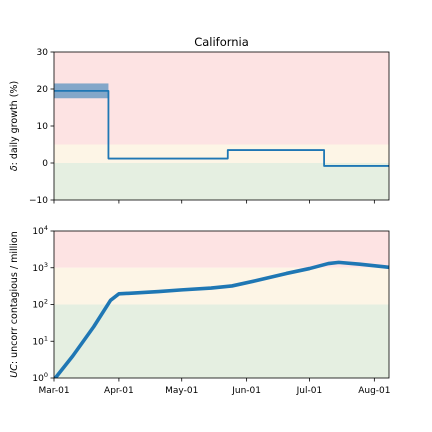 Image resolution: width=432 pixels, height=432 pixels. Describe the element at coordinates (246, 391) in the screenshot. I see `x-tick-label: Jun-01` at that location.